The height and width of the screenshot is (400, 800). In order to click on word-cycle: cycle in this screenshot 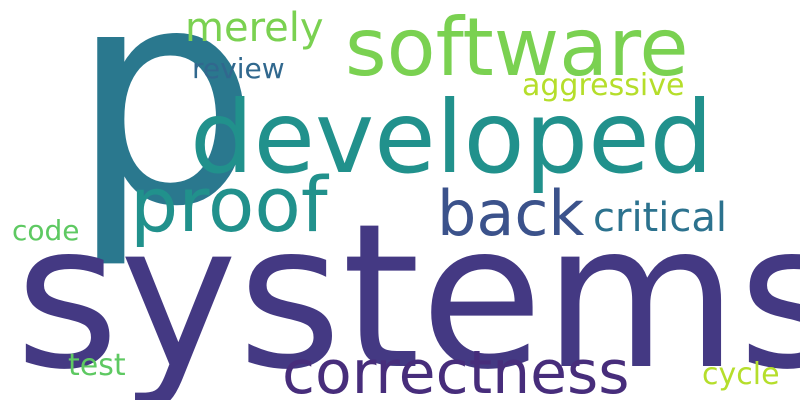, I will do `click(741, 374)`.